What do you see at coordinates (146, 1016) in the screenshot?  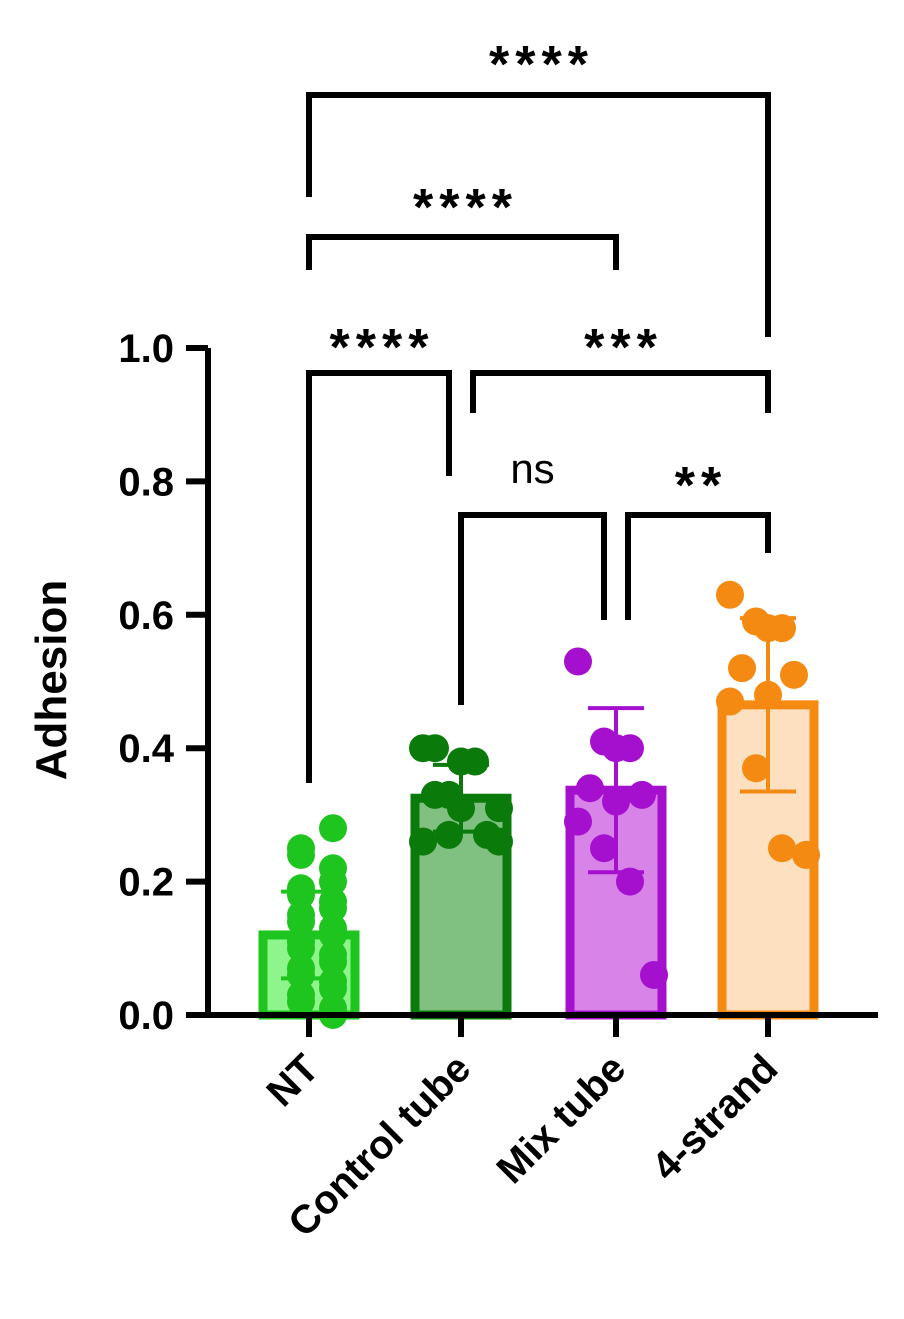 I see `y-tick-label-0: 0.0` at bounding box center [146, 1016].